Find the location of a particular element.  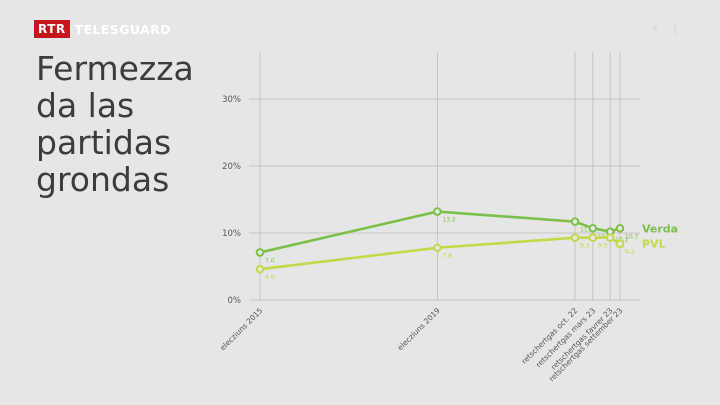

series-label-verda: Verda is located at coordinates (660, 228).